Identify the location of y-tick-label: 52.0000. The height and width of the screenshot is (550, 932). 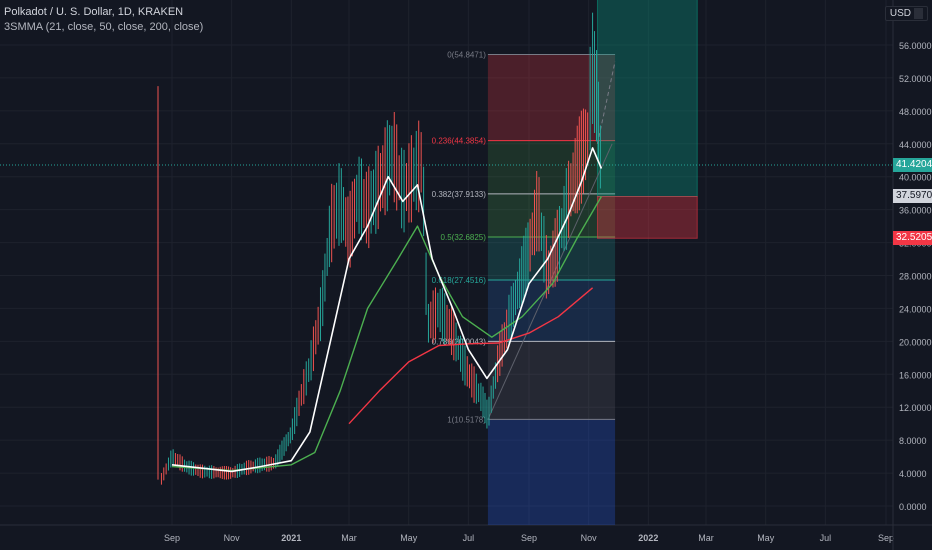
(915, 79).